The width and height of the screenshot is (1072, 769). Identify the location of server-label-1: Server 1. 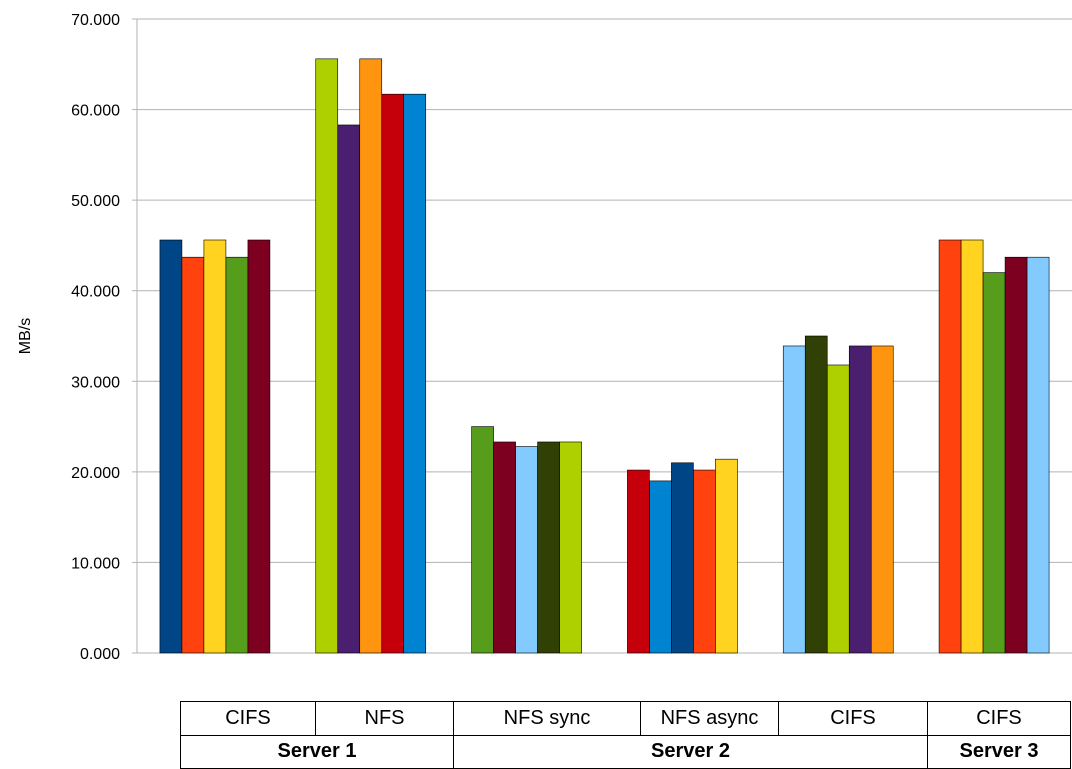
(317, 751).